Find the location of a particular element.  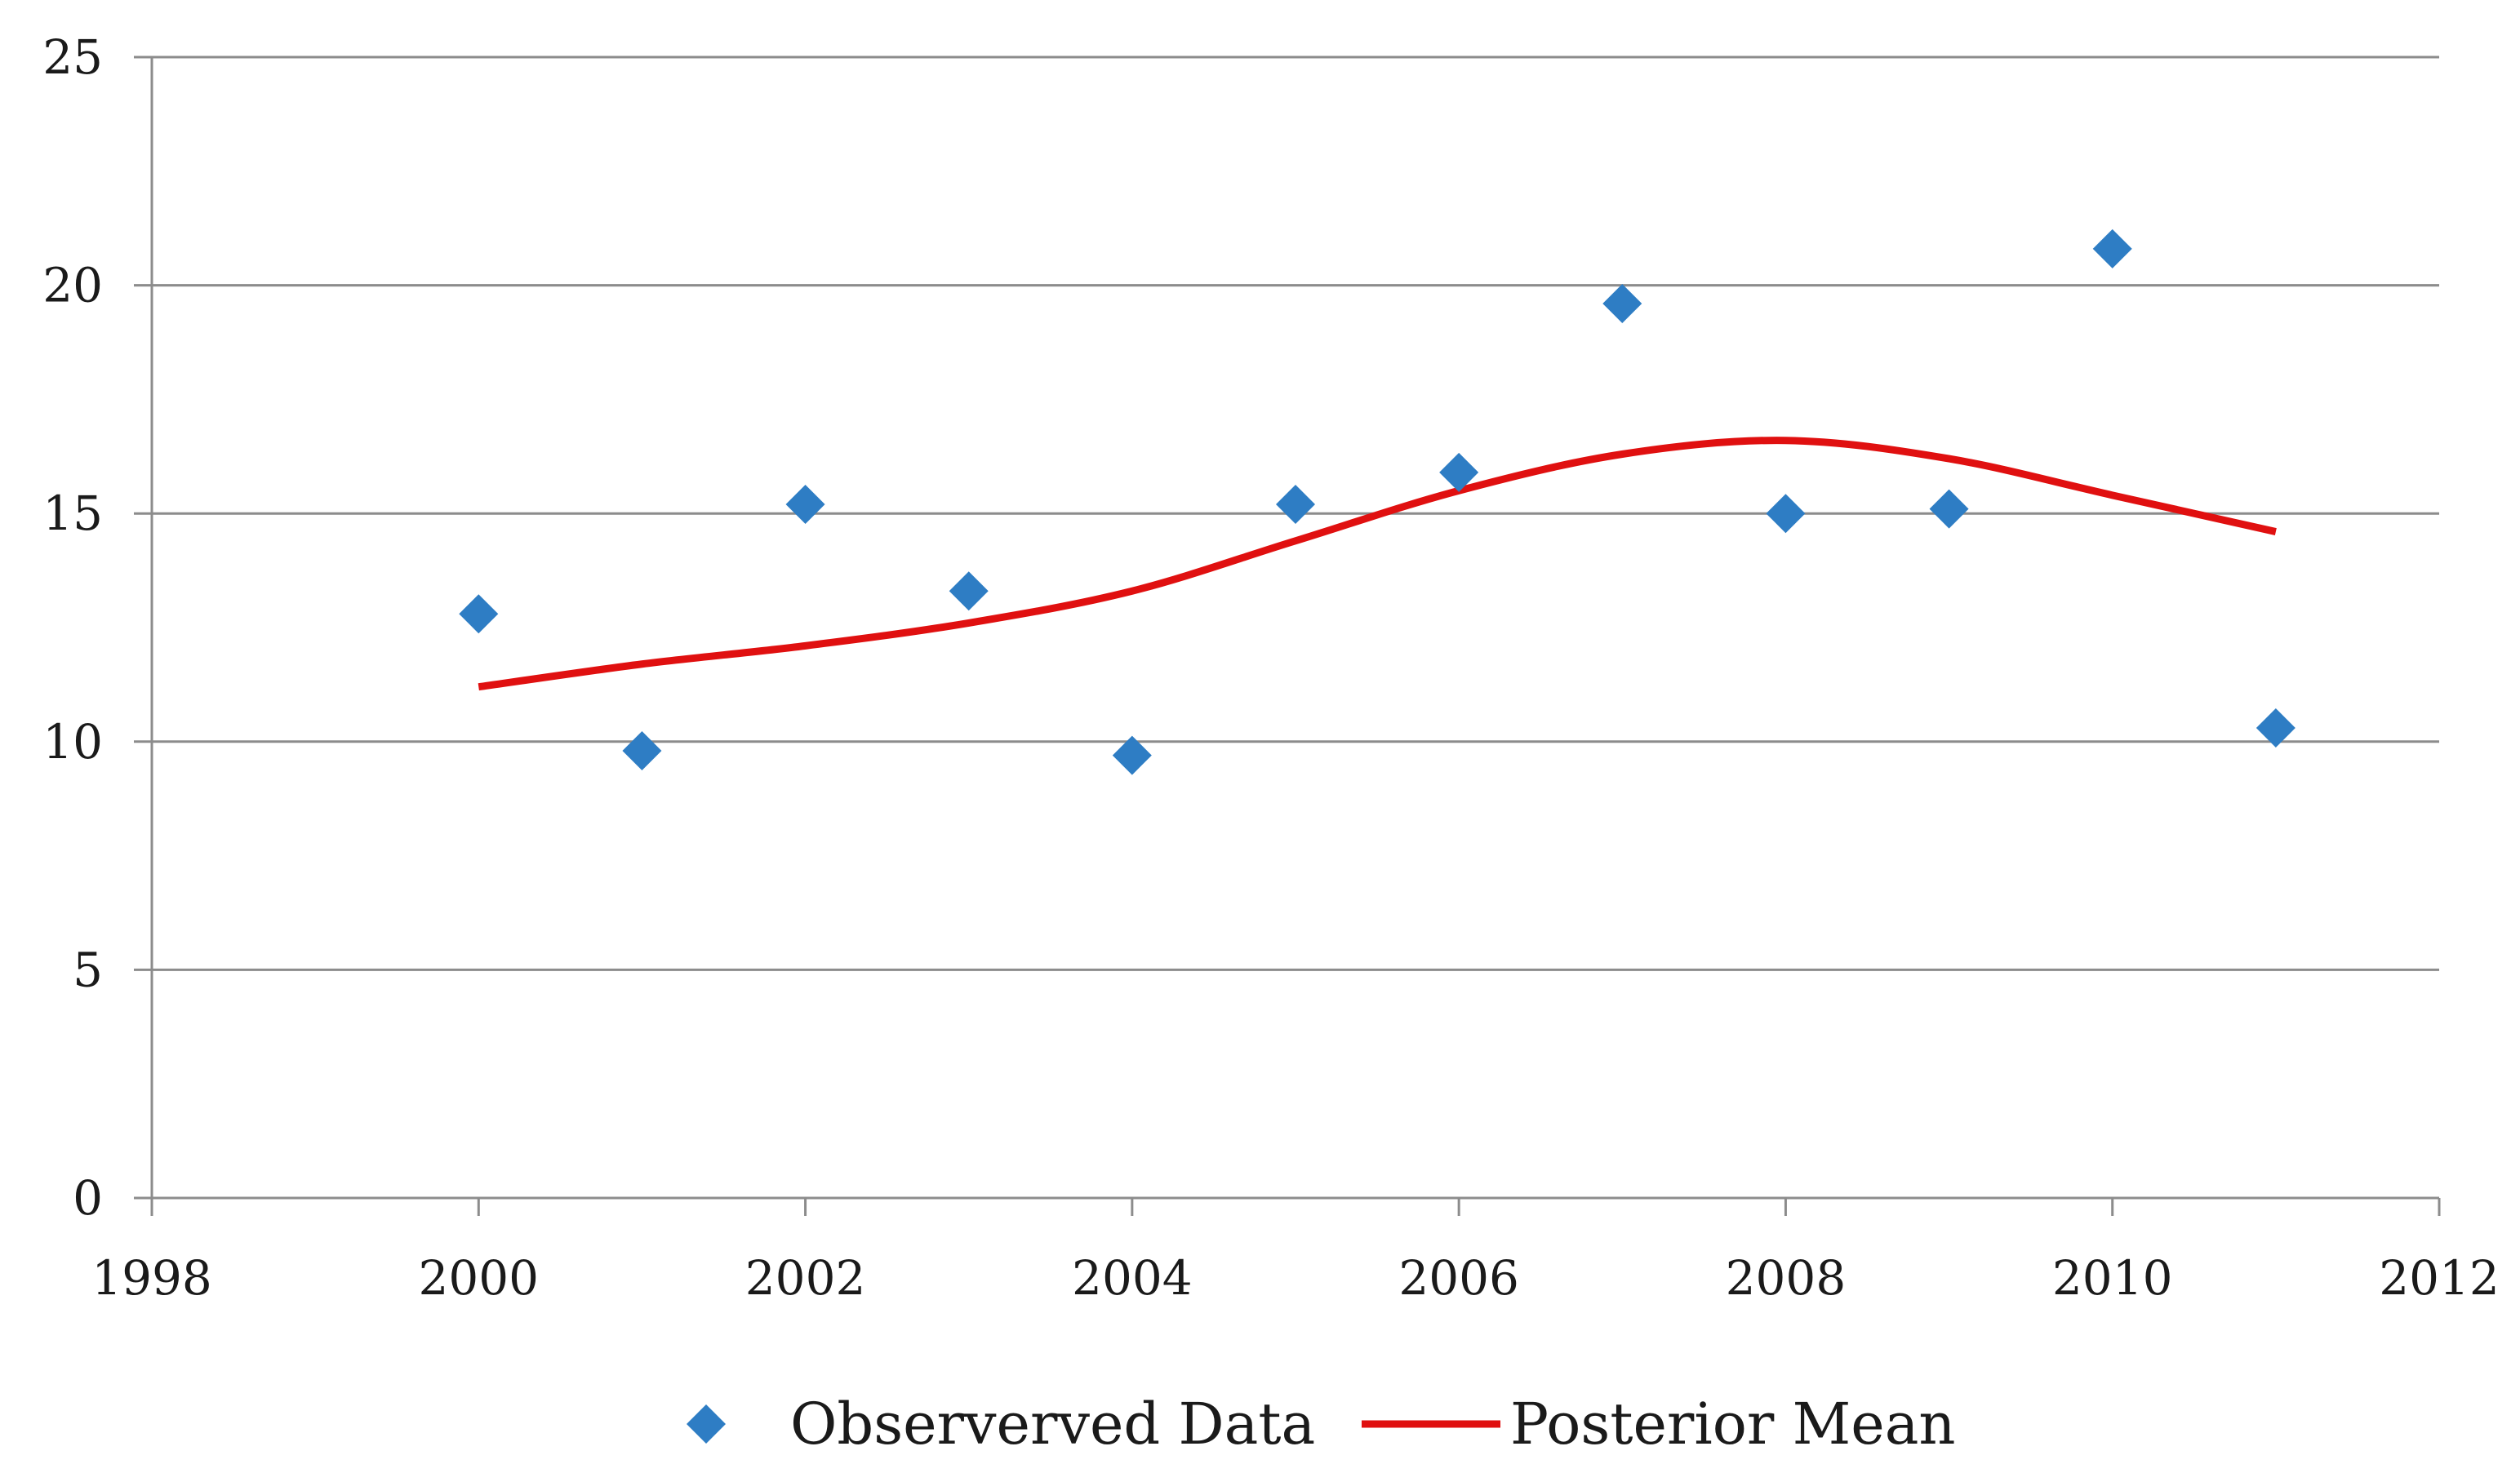

x-tick-label: 1998 is located at coordinates (151, 1278).